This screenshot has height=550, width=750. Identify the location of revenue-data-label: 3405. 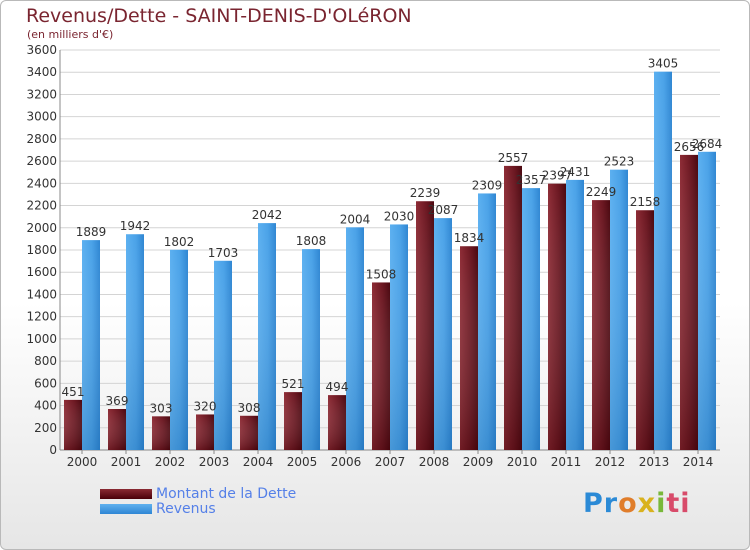
(663, 64).